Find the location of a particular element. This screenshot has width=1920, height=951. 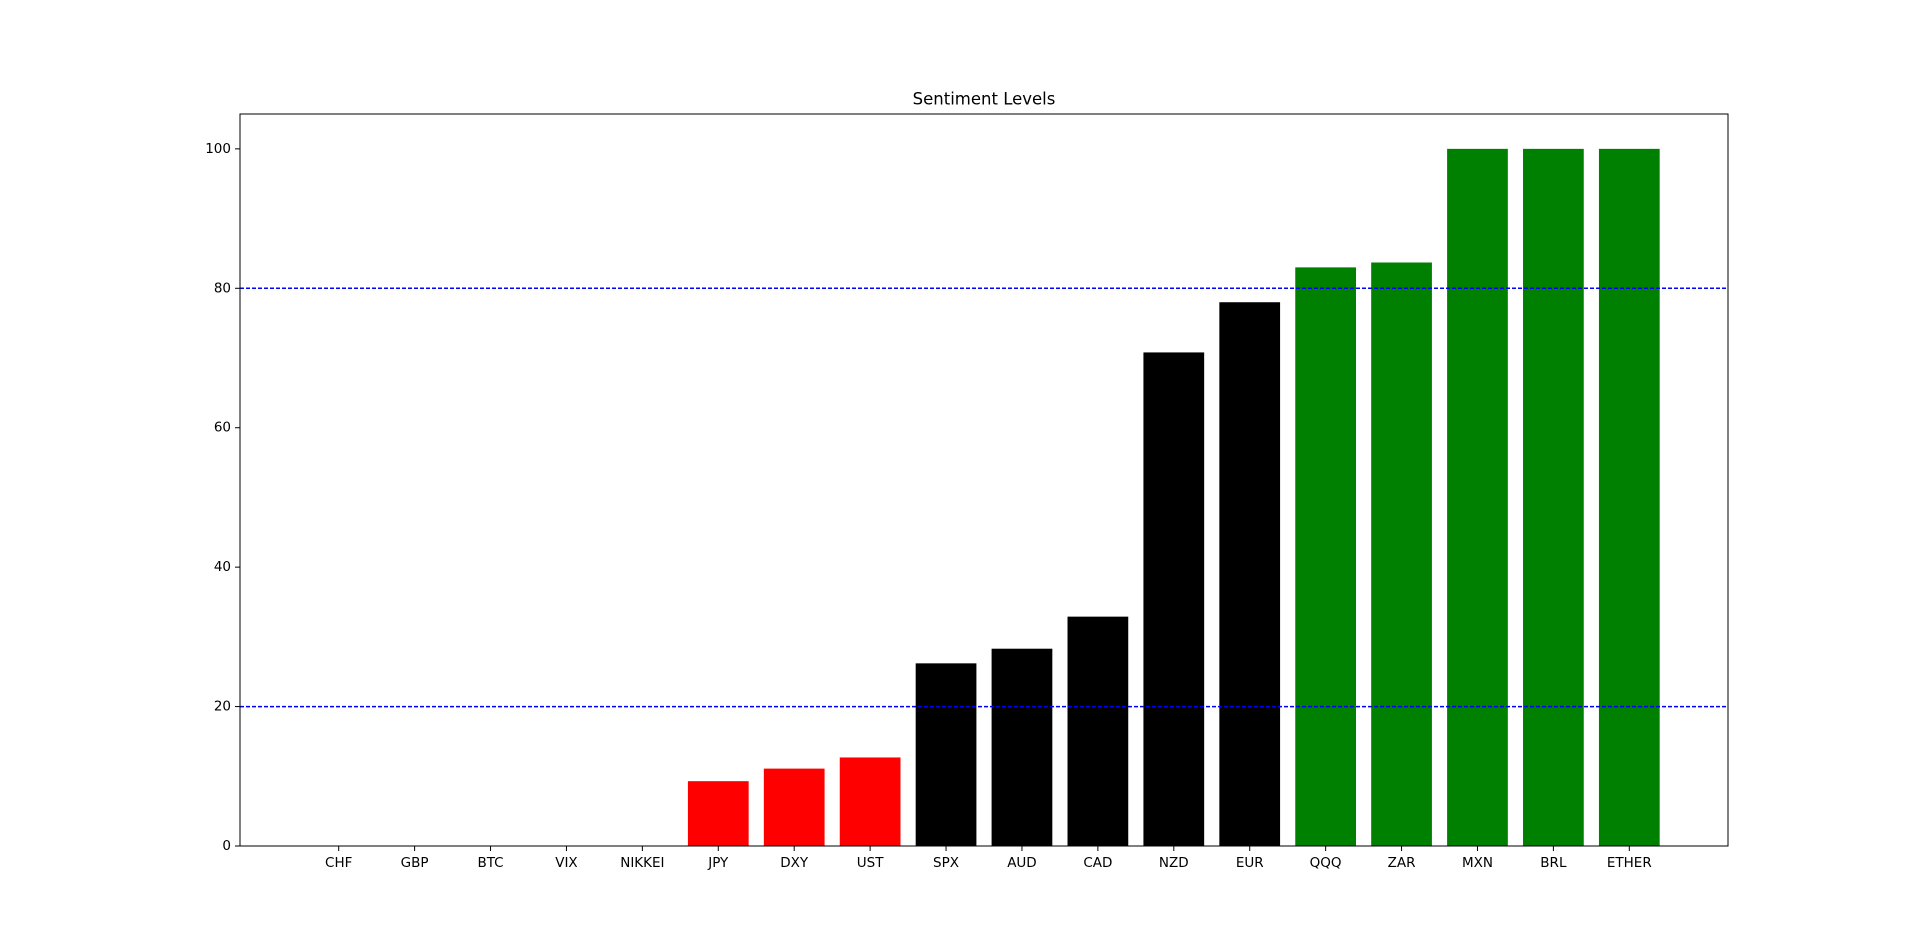

x-tick-label: EUR is located at coordinates (1250, 863).